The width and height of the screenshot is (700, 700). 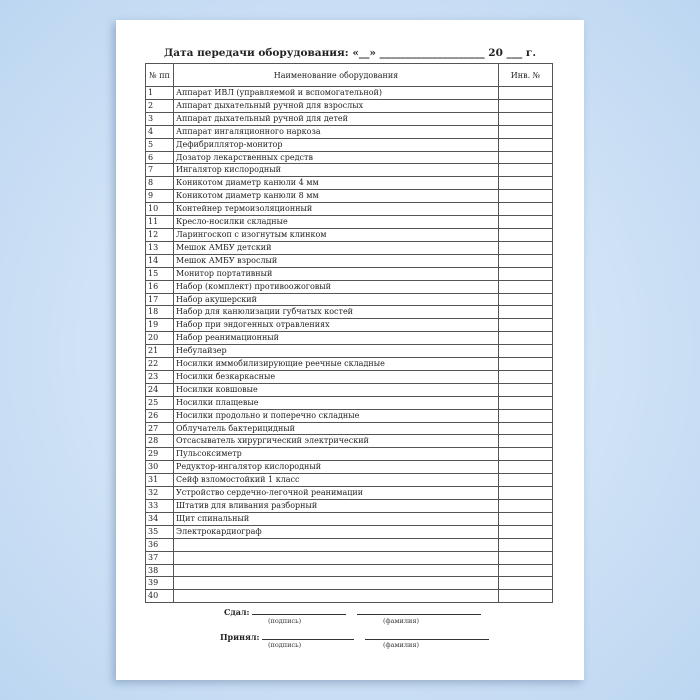 I want to click on table-row: 38, so click(x=349, y=570).